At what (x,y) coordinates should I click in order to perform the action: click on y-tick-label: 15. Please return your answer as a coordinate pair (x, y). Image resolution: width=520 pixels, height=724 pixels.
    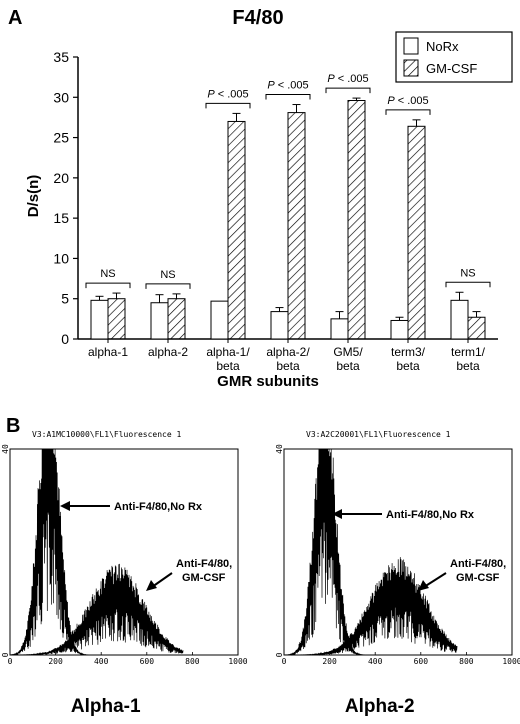
    Looking at the image, I should click on (61, 218).